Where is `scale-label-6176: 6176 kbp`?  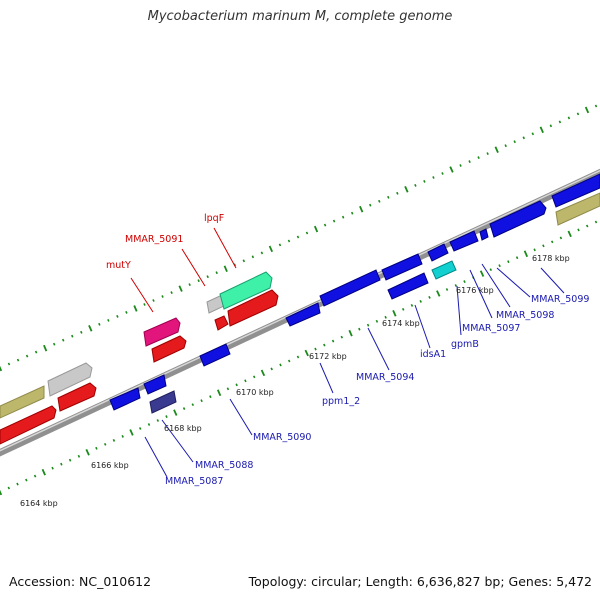 scale-label-6176: 6176 kbp is located at coordinates (475, 290).